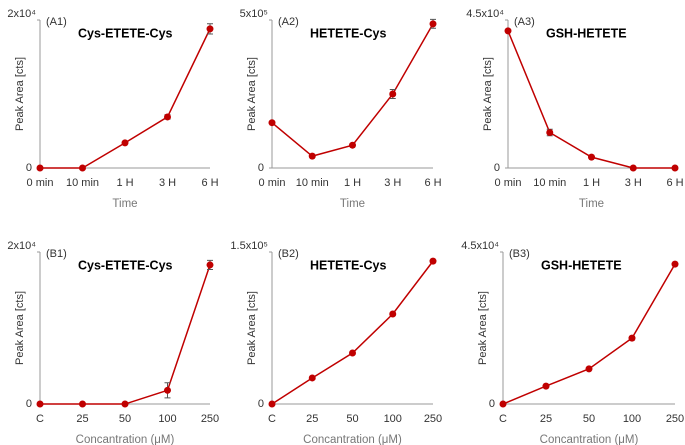 The height and width of the screenshot is (445, 685). What do you see at coordinates (288, 22) in the screenshot?
I see `panel-label: (A2)` at bounding box center [288, 22].